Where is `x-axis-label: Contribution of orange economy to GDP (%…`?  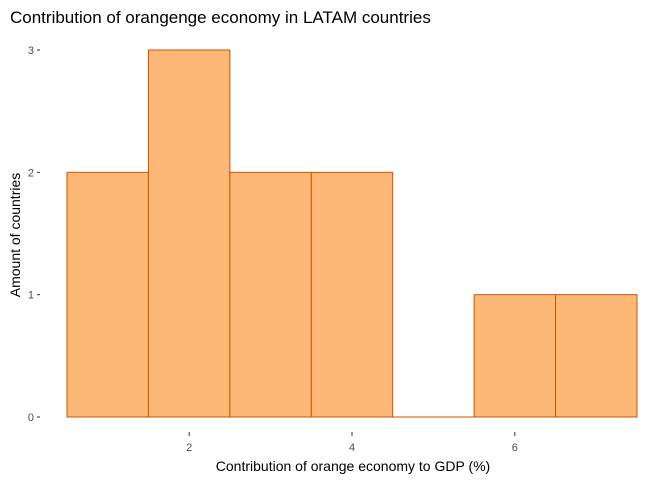 x-axis-label: Contribution of orange economy to GDP (%… is located at coordinates (353, 466).